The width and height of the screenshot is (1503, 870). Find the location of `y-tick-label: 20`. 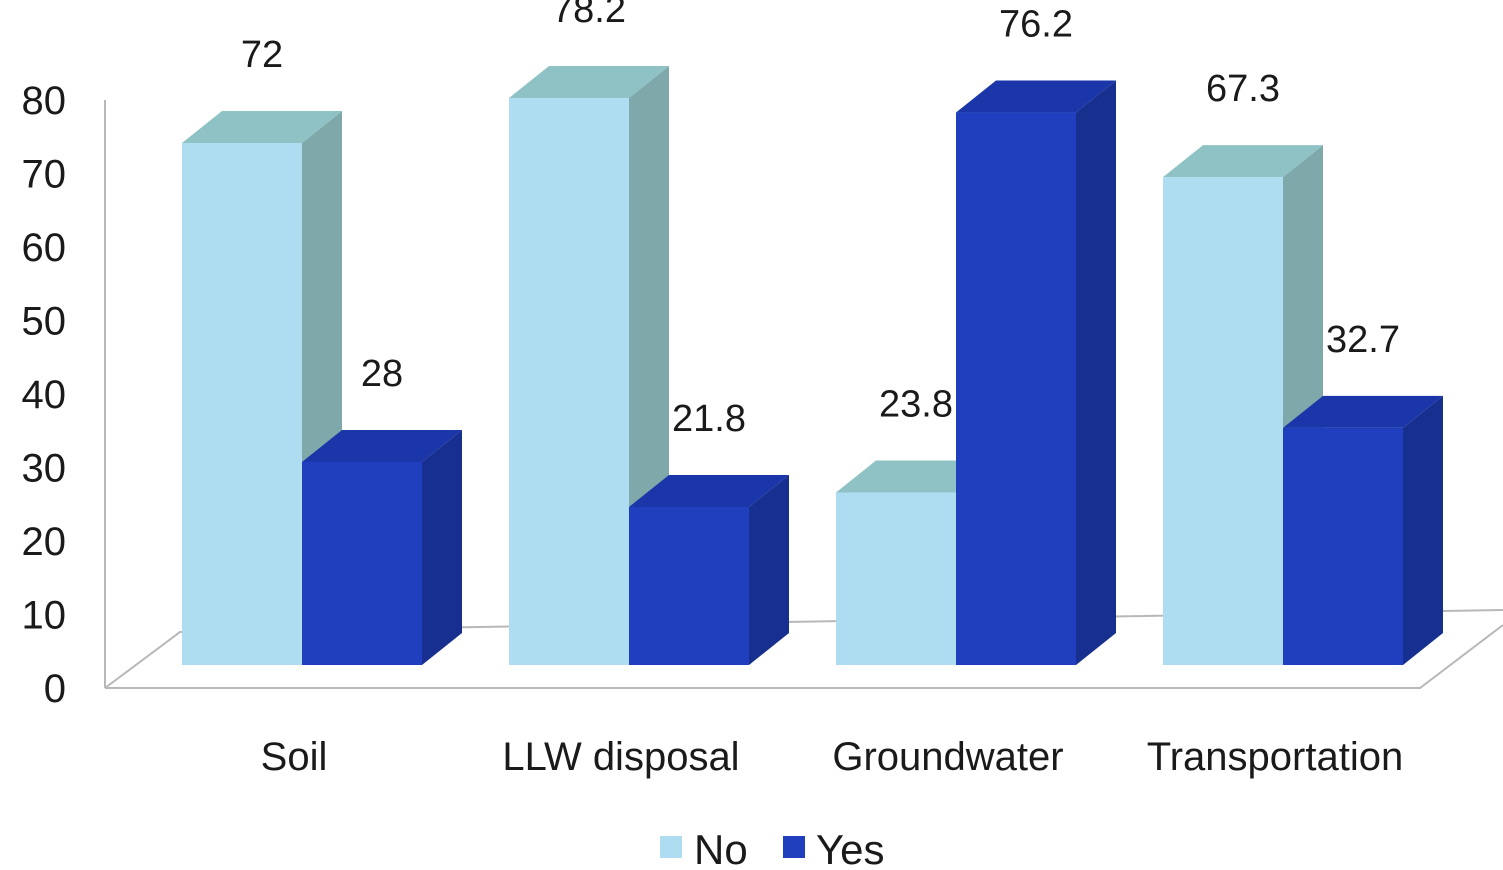

y-tick-label: 20 is located at coordinates (44, 542).